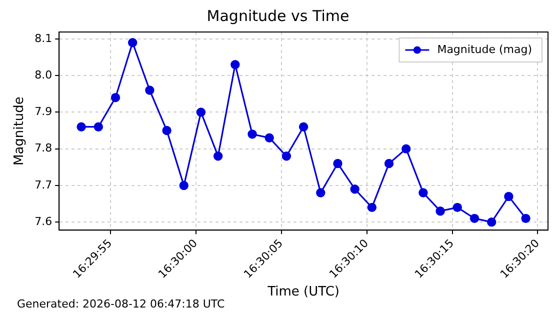 The height and width of the screenshot is (314, 560). What do you see at coordinates (484, 49) in the screenshot?
I see `legend-label: Magnitude (mag)` at bounding box center [484, 49].